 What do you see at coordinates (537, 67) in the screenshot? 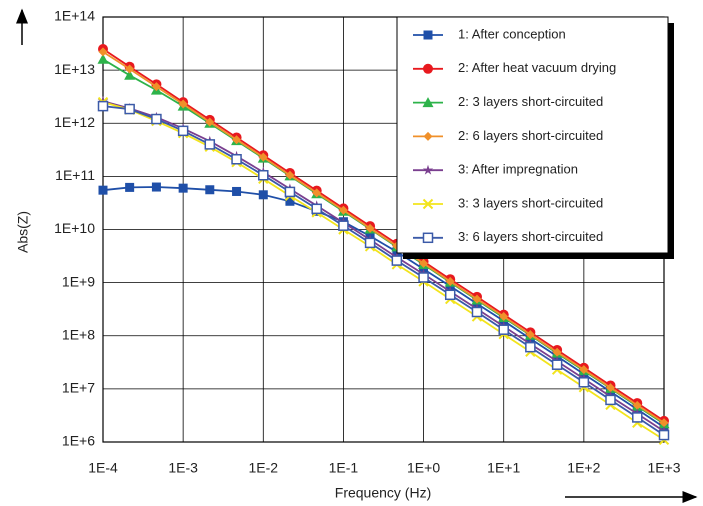
I see `legend-label: 2: After heat vacuum drying` at bounding box center [537, 67].